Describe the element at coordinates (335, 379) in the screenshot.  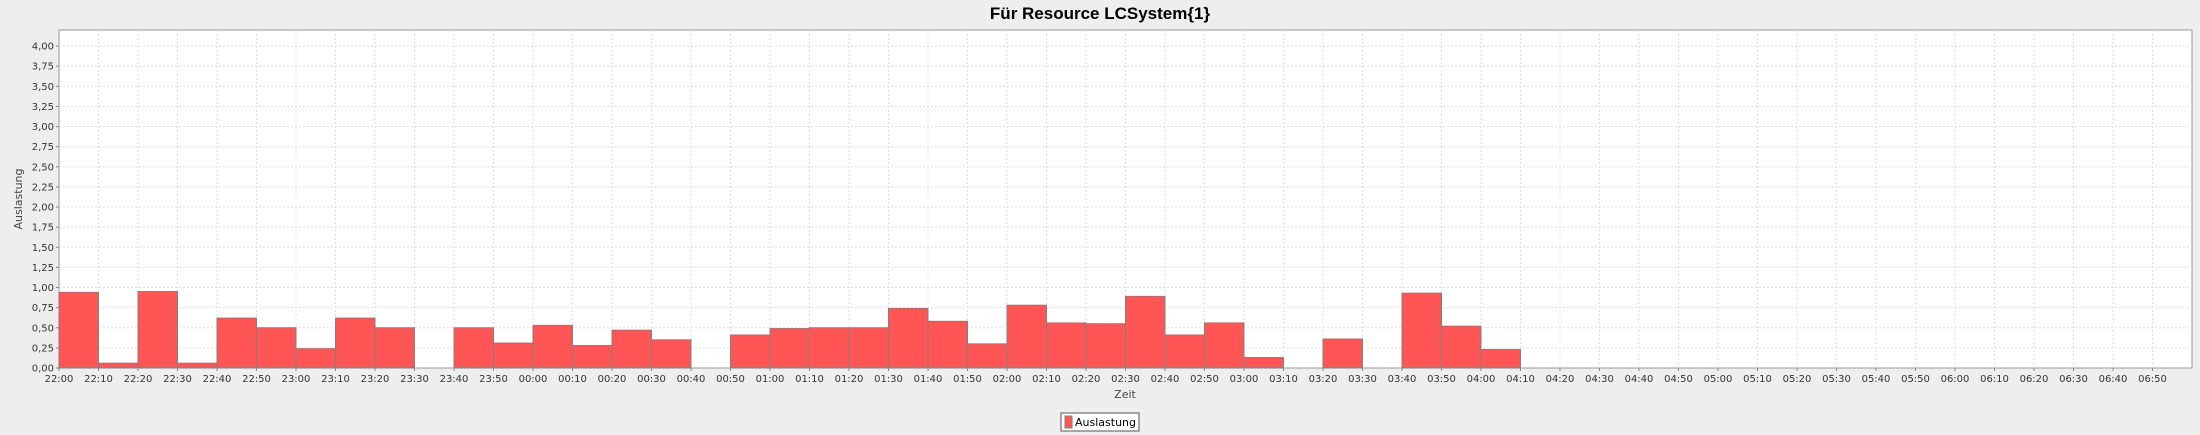
I see `x-tick-label: 23:10` at that location.